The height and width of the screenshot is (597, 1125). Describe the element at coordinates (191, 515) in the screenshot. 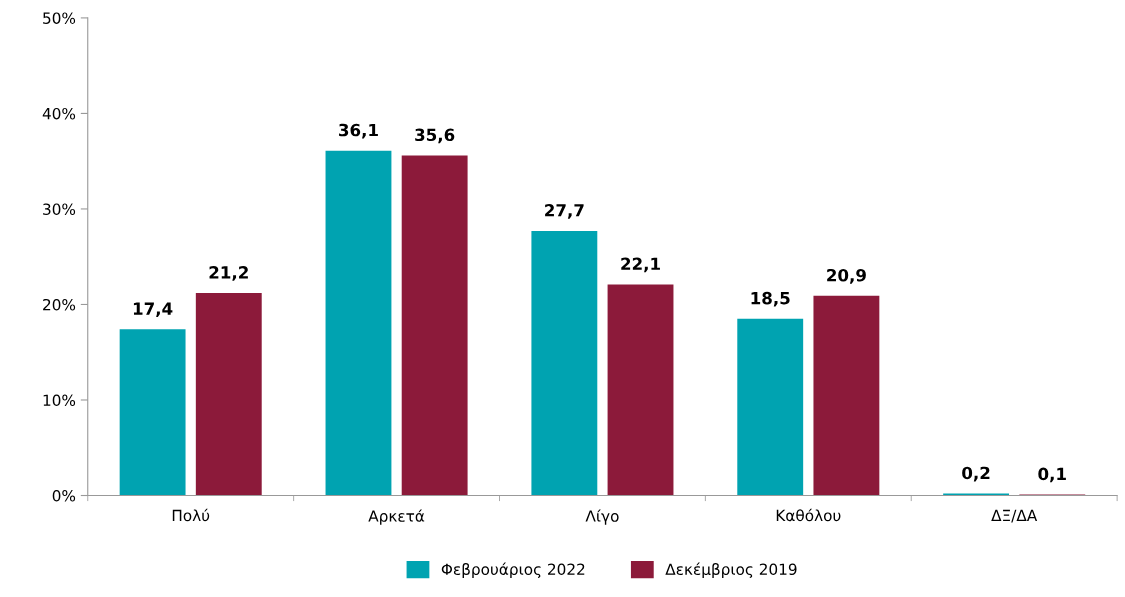

I see `x-tick-label: Πολύ` at that location.